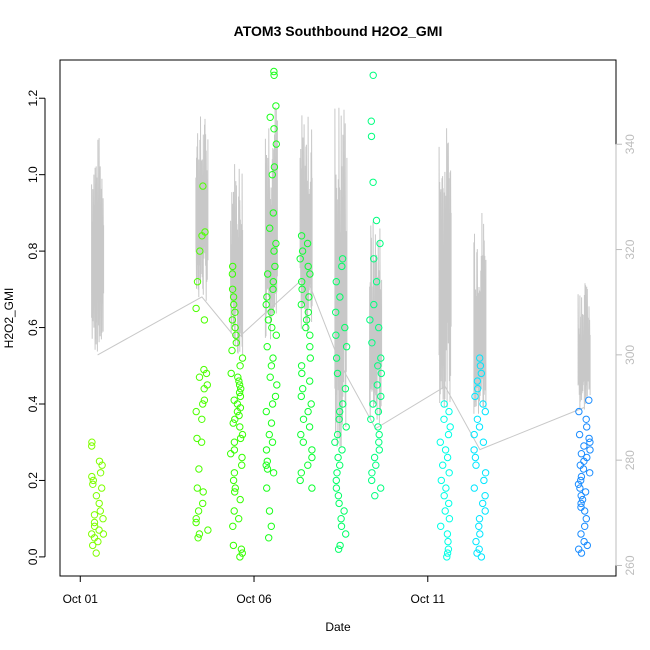 This screenshot has width=650, height=650. I want to click on y2-tick-label: 300, so click(630, 355).